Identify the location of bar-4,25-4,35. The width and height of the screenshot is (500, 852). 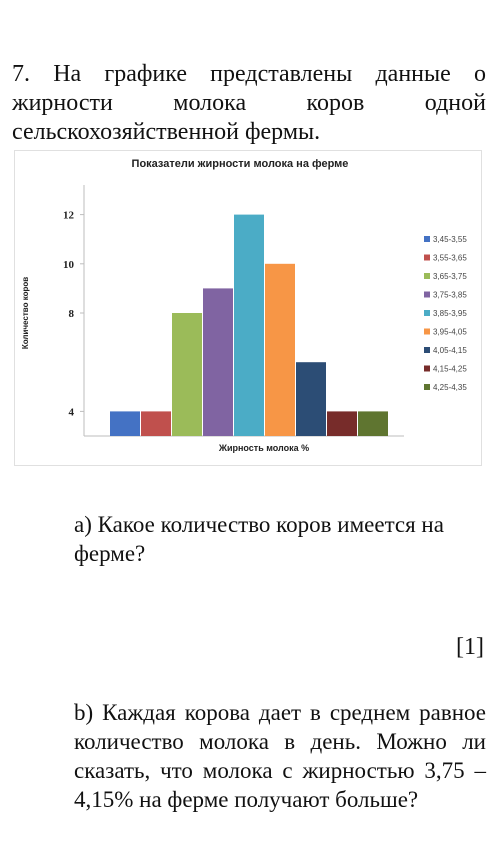
(373, 423).